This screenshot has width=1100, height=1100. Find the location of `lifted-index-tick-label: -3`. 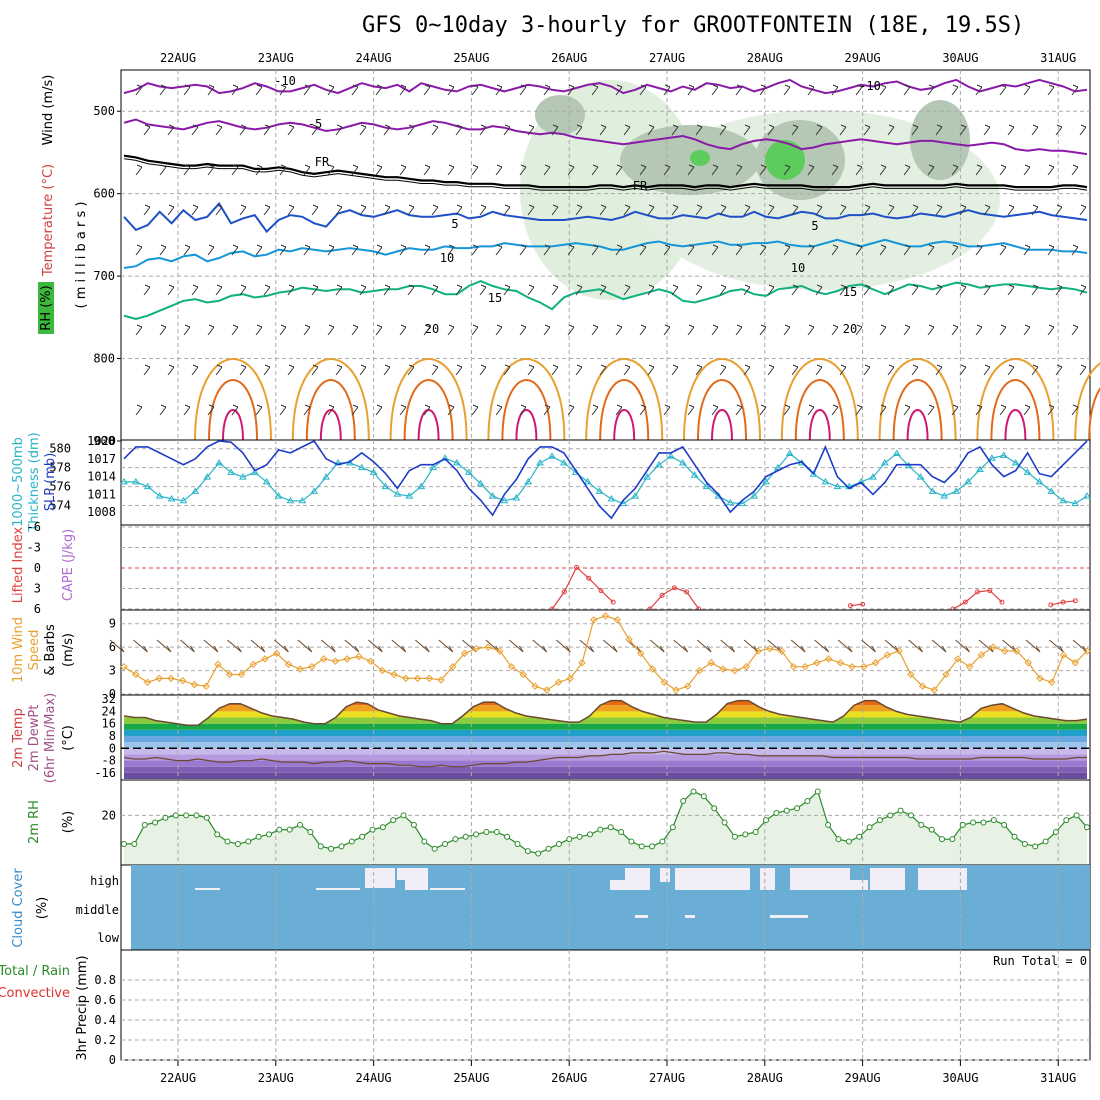

lifted-index-tick-label: -3 is located at coordinates (34, 548).